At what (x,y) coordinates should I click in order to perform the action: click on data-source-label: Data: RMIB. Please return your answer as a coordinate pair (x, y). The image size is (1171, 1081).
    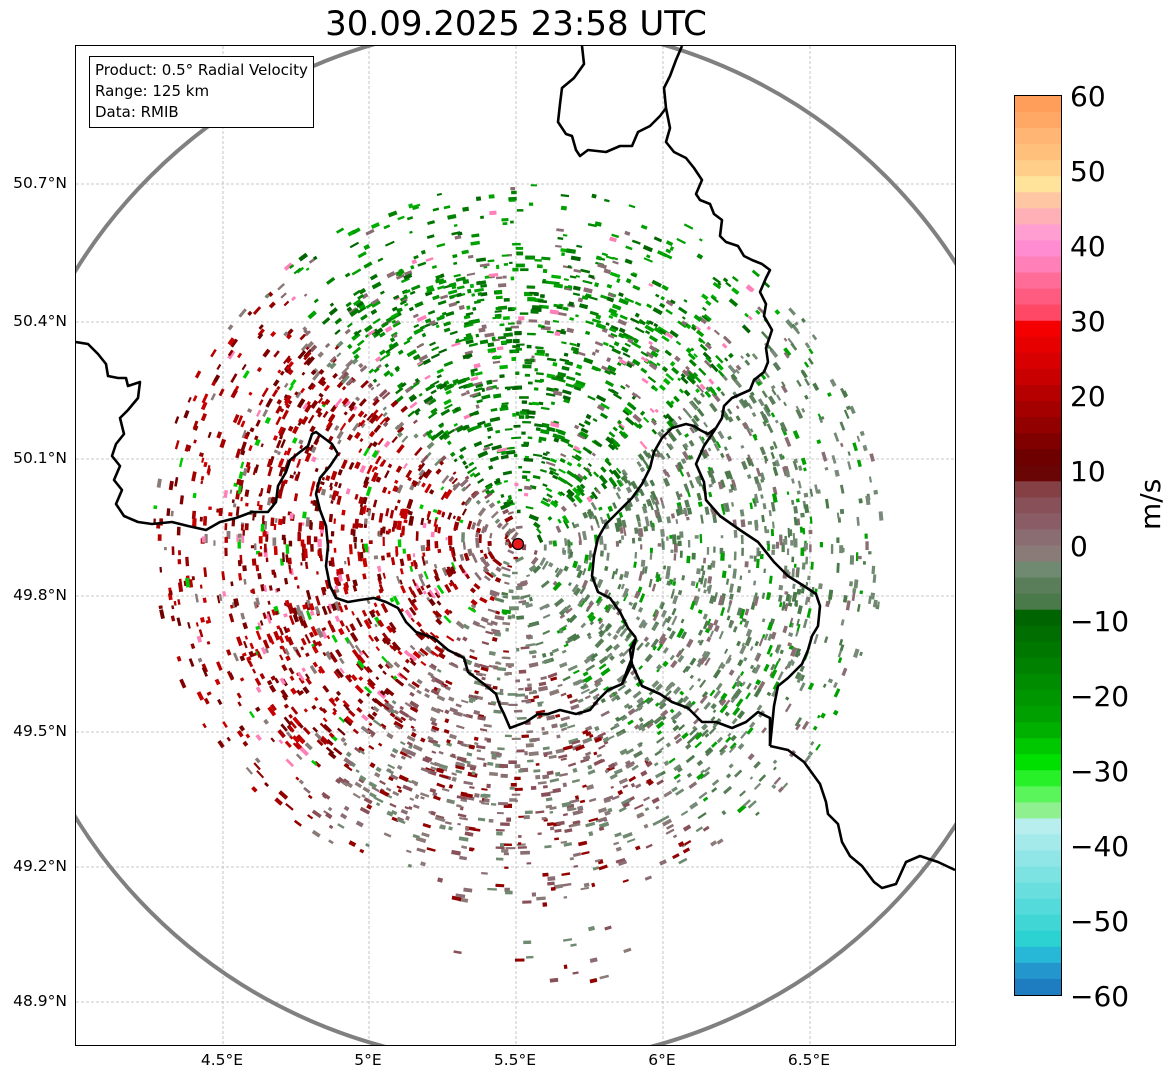
    Looking at the image, I should click on (137, 112).